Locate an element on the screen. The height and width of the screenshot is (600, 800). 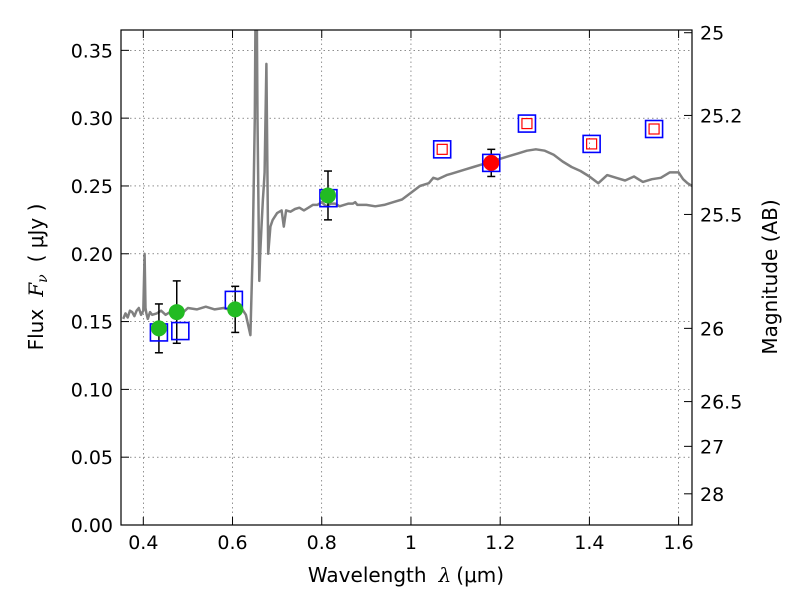
error-bars is located at coordinates (325, 251).